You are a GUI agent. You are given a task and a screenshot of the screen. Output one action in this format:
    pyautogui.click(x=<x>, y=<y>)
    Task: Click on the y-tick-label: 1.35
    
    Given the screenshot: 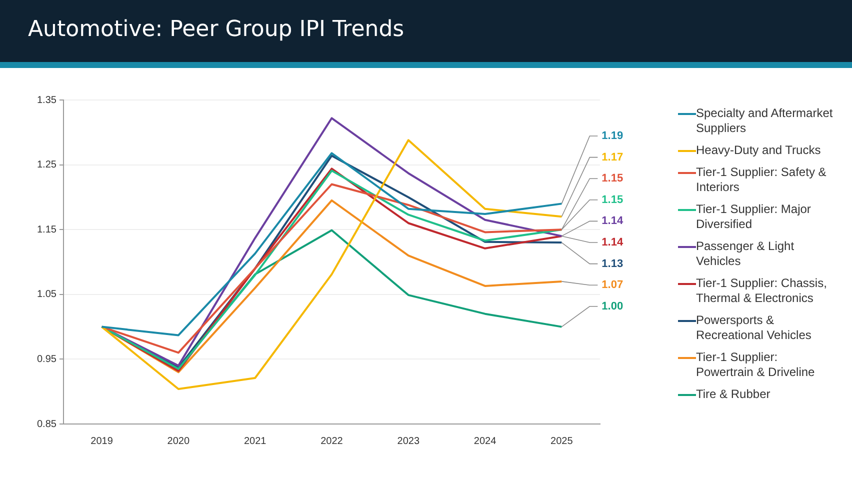 What is the action you would take?
    pyautogui.click(x=46, y=100)
    